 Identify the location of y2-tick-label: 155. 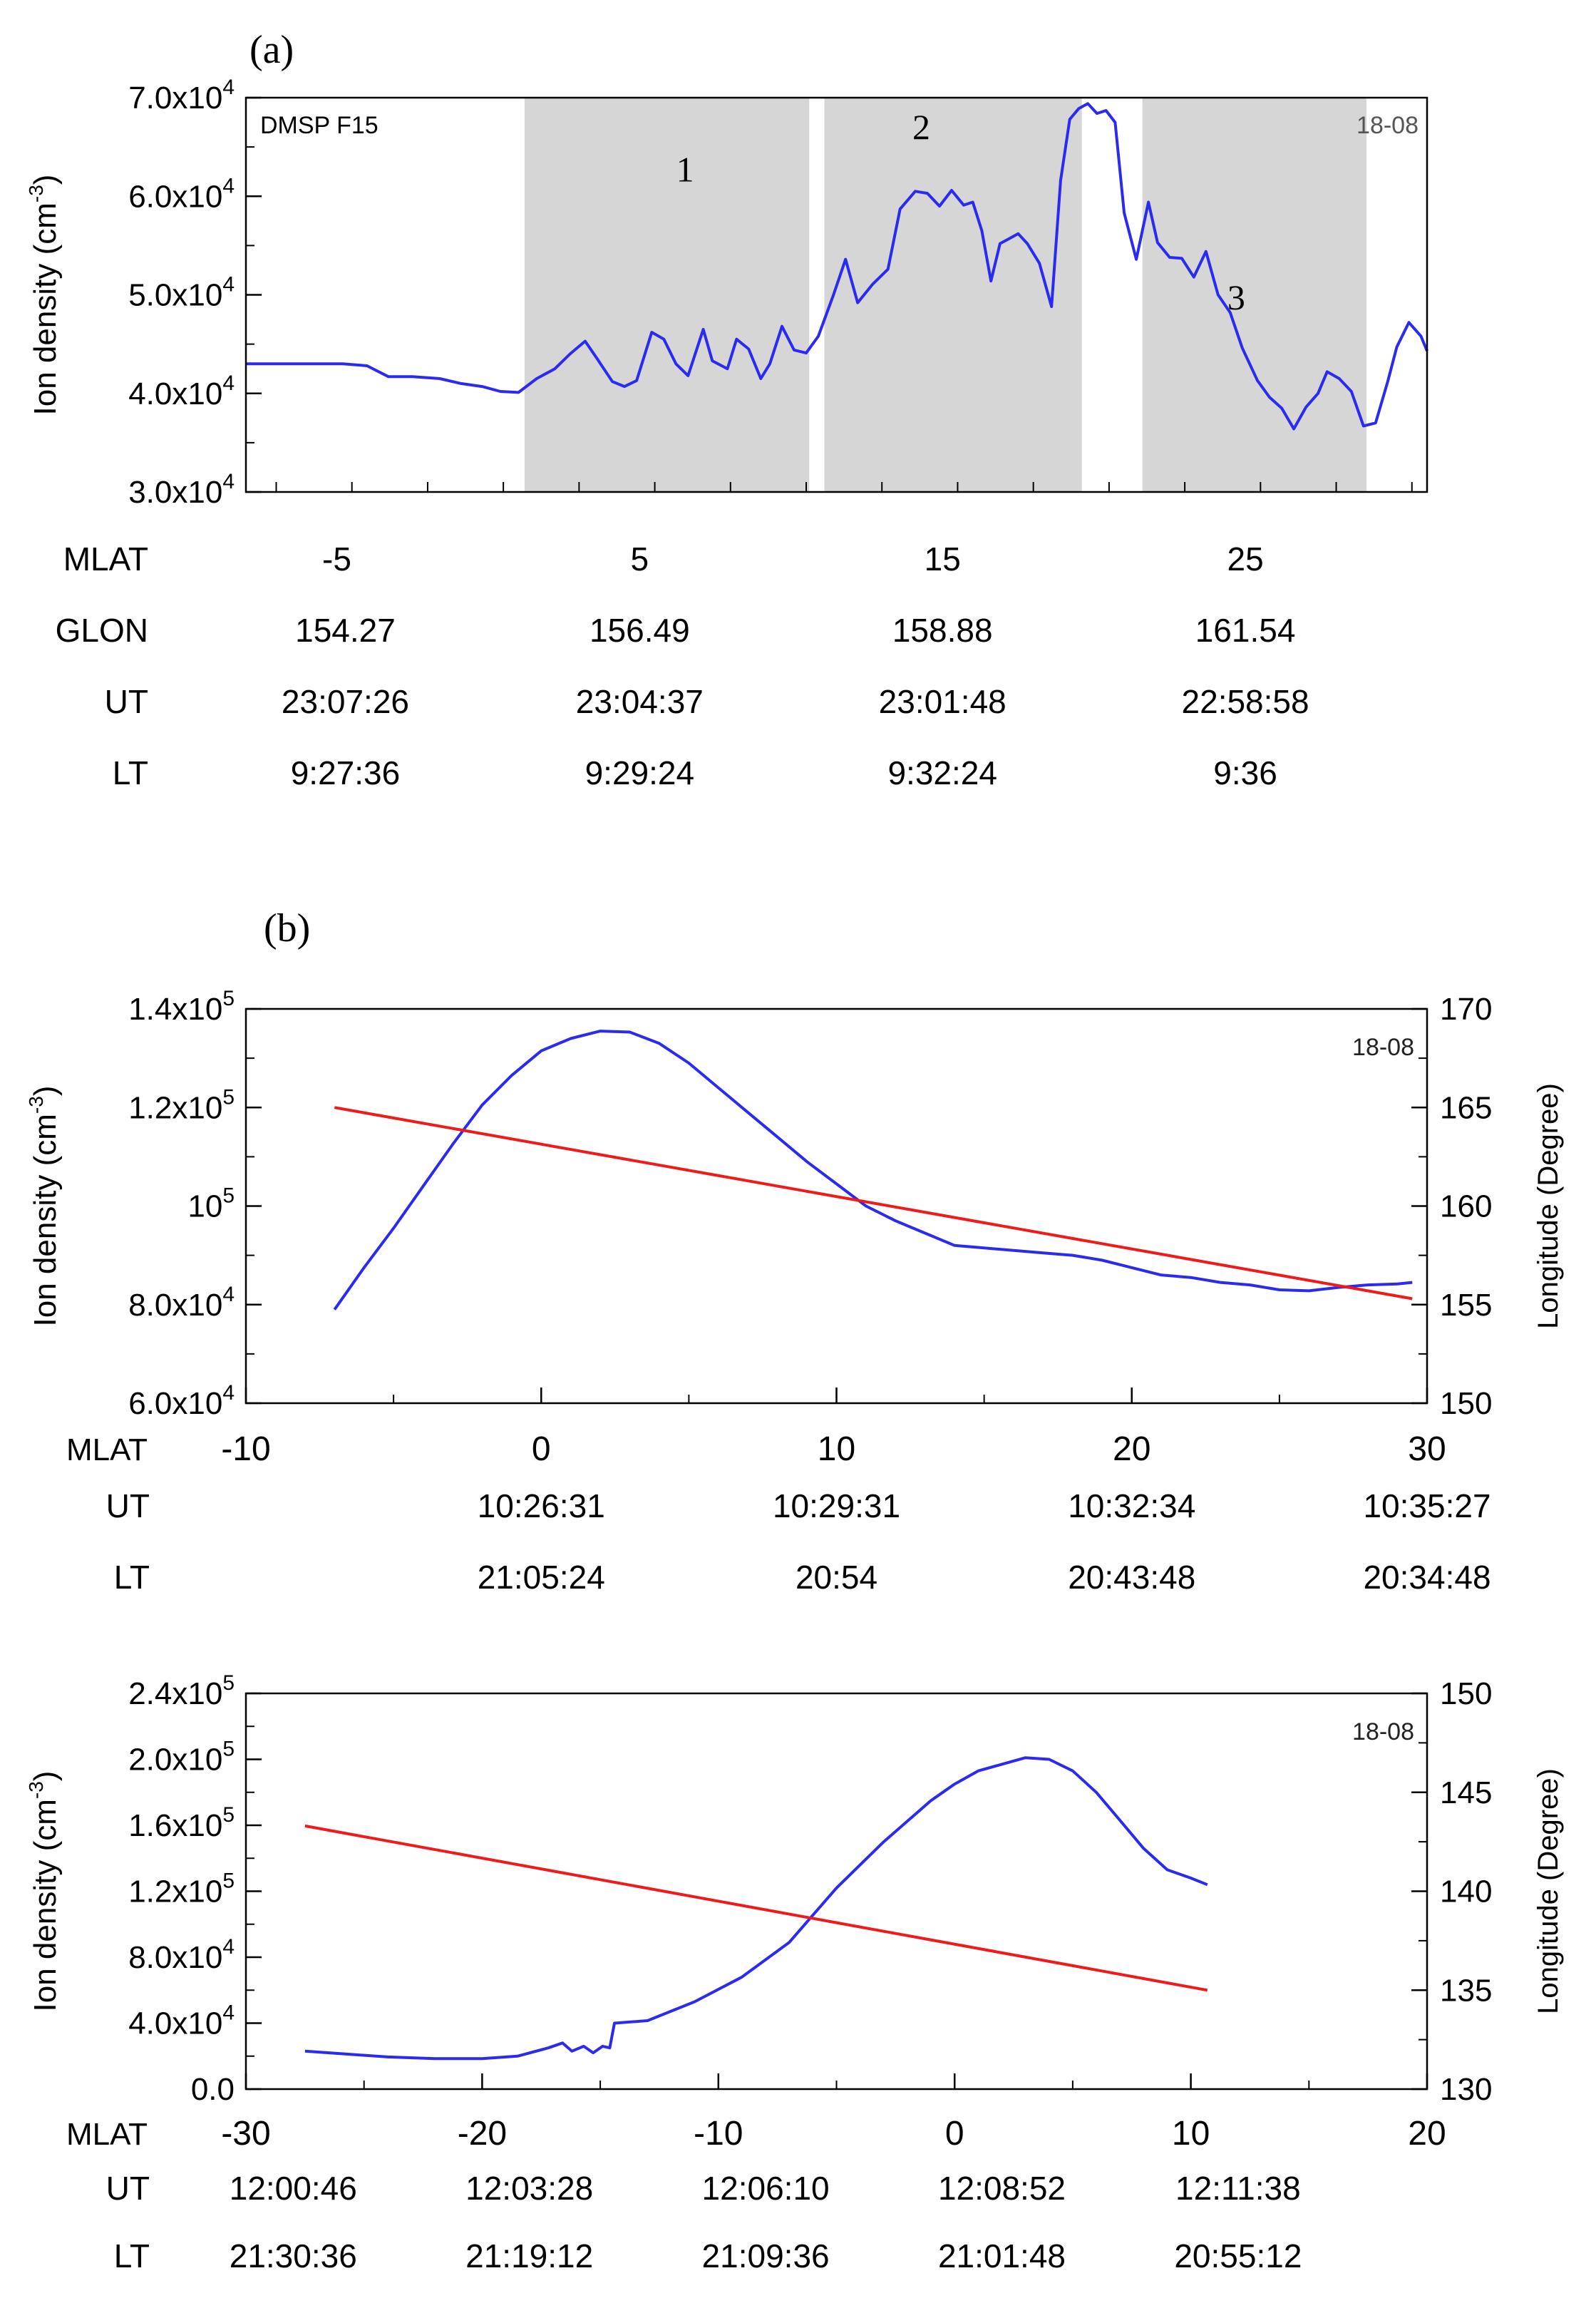
(1466, 1305).